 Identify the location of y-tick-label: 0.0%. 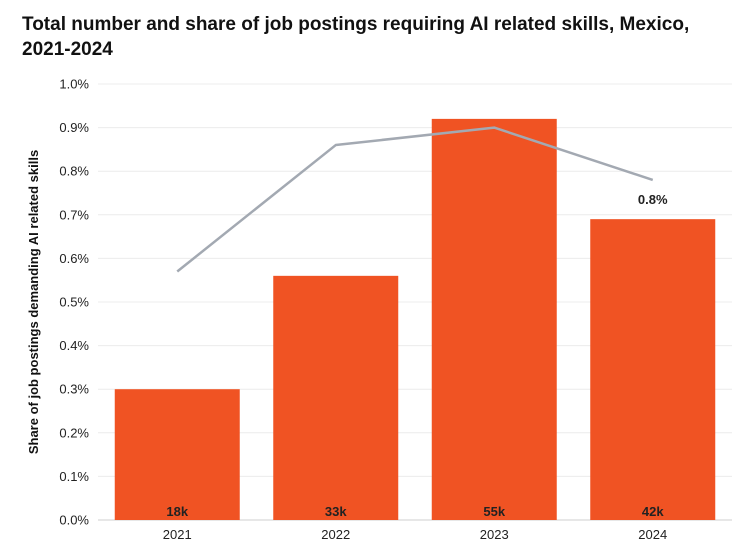
(74, 520).